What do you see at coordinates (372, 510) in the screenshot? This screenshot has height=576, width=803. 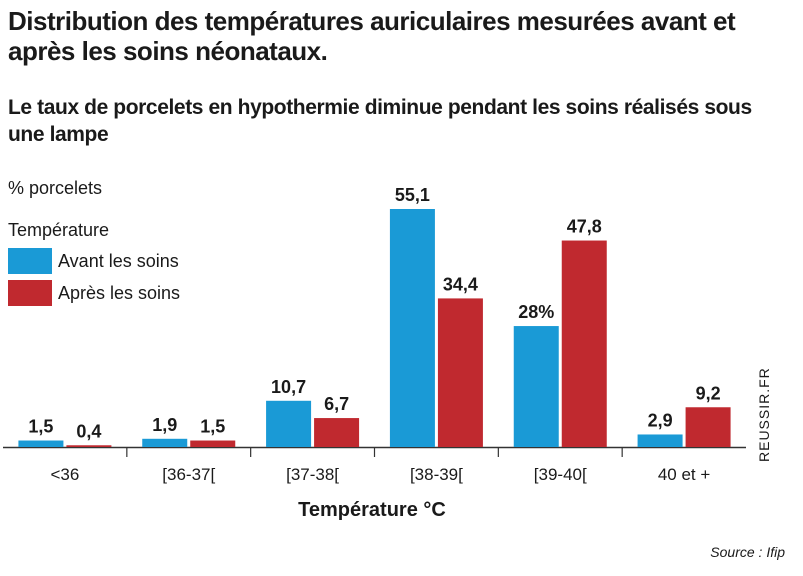 I see `x-axis-label: Température °C` at bounding box center [372, 510].